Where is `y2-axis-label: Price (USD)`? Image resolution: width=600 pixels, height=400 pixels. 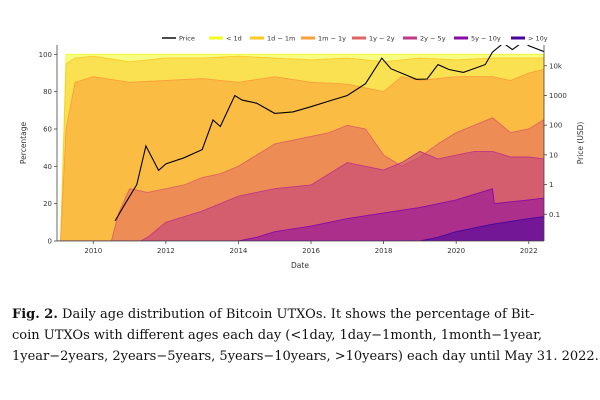
y2-axis-label: Price (USD) is located at coordinates (580, 143).